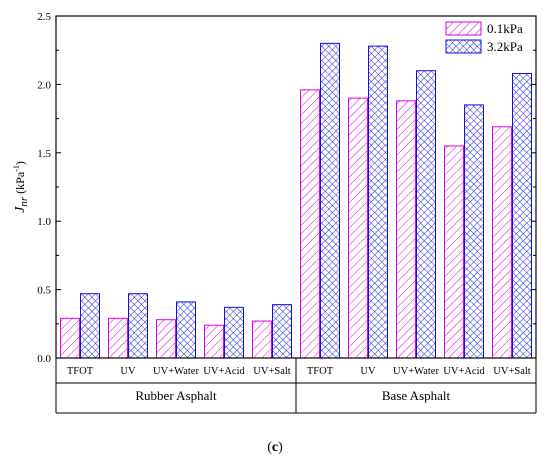 Image resolution: width=550 pixels, height=473 pixels. Describe the element at coordinates (280, 447) in the screenshot. I see `caption-close: )` at that location.